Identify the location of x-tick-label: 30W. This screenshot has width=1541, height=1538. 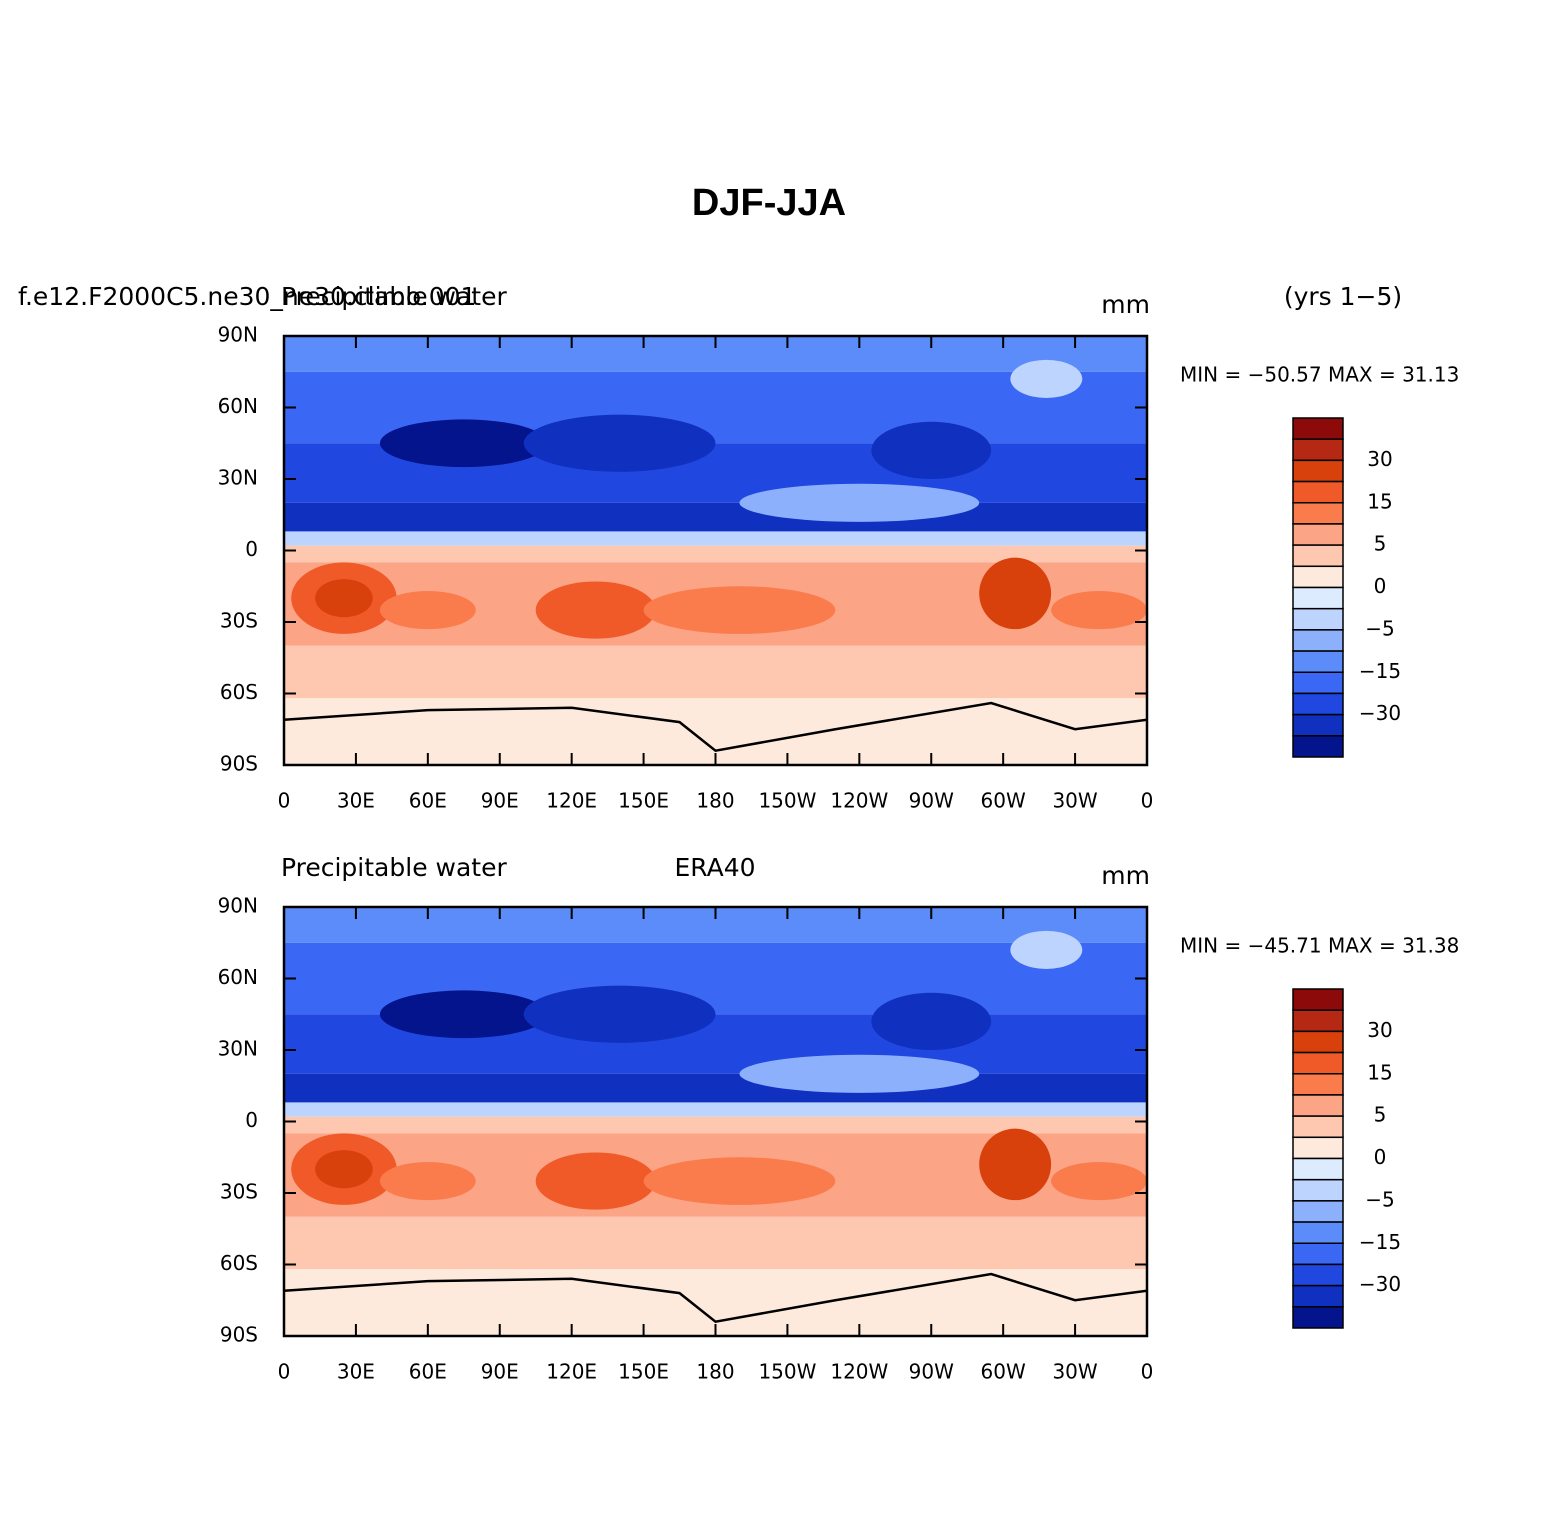
(1074, 801).